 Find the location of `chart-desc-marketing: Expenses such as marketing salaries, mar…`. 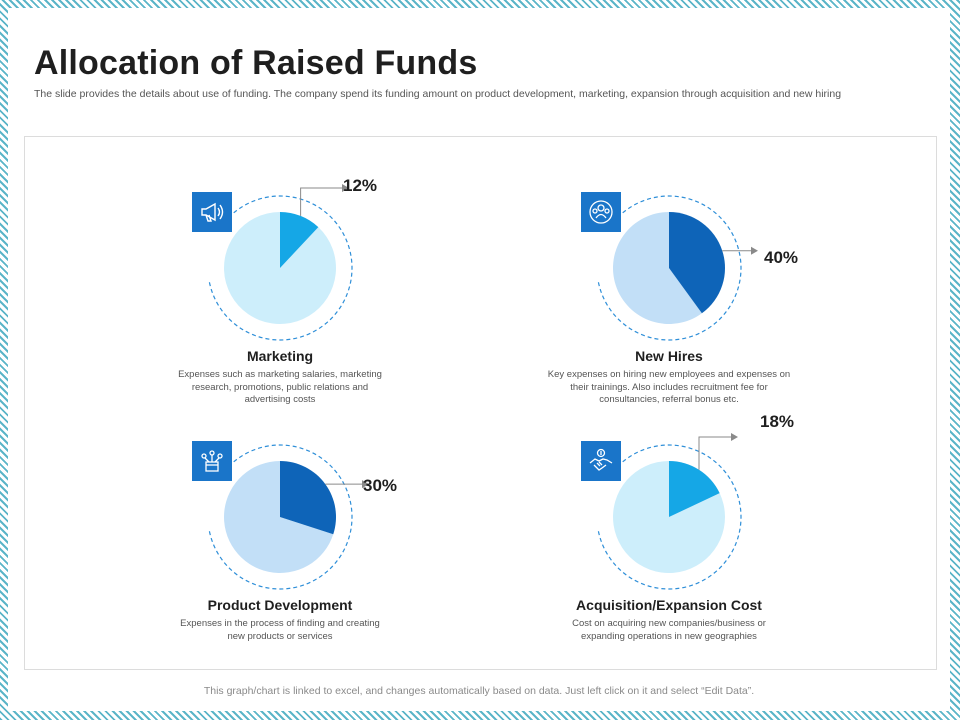

chart-desc-marketing: Expenses such as marketing salaries, mar… is located at coordinates (280, 387).